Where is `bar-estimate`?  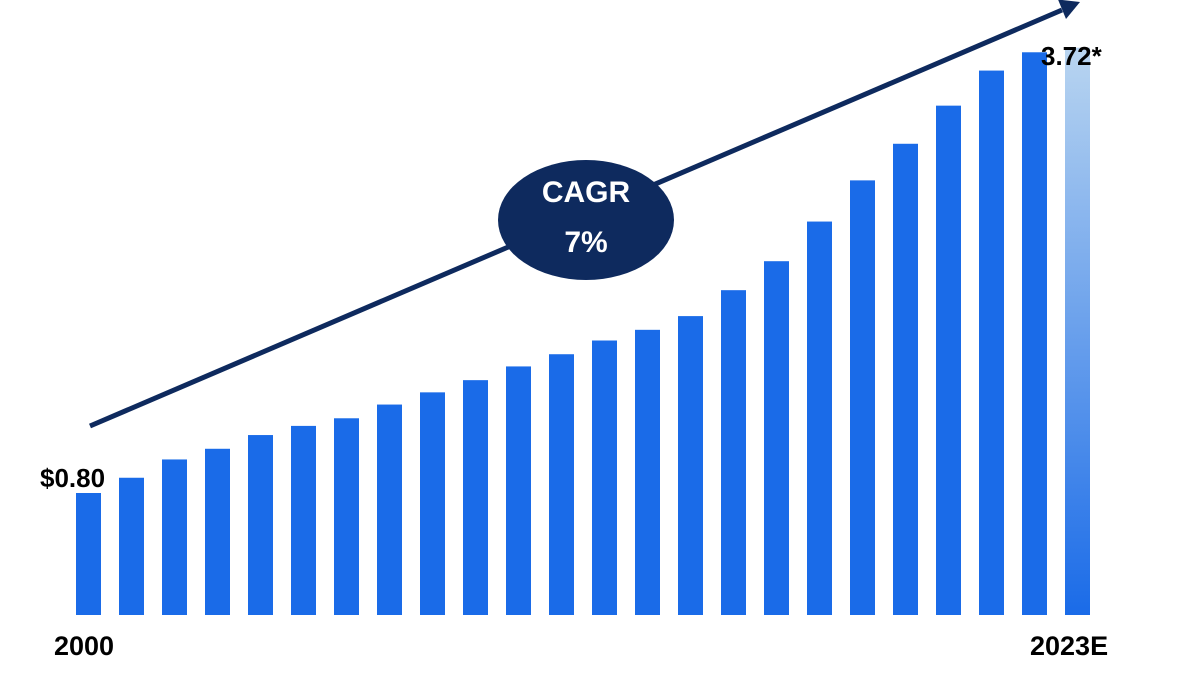
bar-estimate is located at coordinates (1077, 331).